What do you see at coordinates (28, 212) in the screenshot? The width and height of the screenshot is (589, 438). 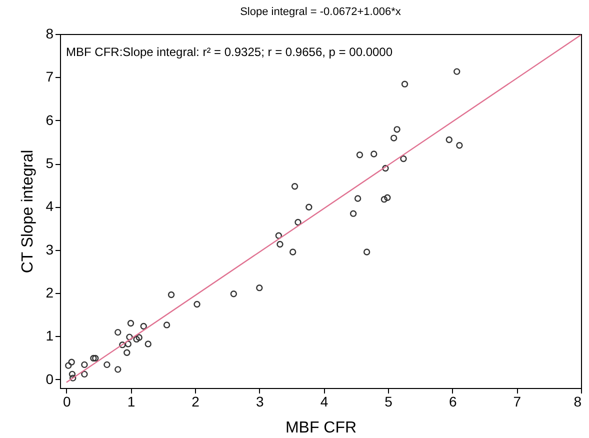 I see `y-axis-title: CT Slope integral` at bounding box center [28, 212].